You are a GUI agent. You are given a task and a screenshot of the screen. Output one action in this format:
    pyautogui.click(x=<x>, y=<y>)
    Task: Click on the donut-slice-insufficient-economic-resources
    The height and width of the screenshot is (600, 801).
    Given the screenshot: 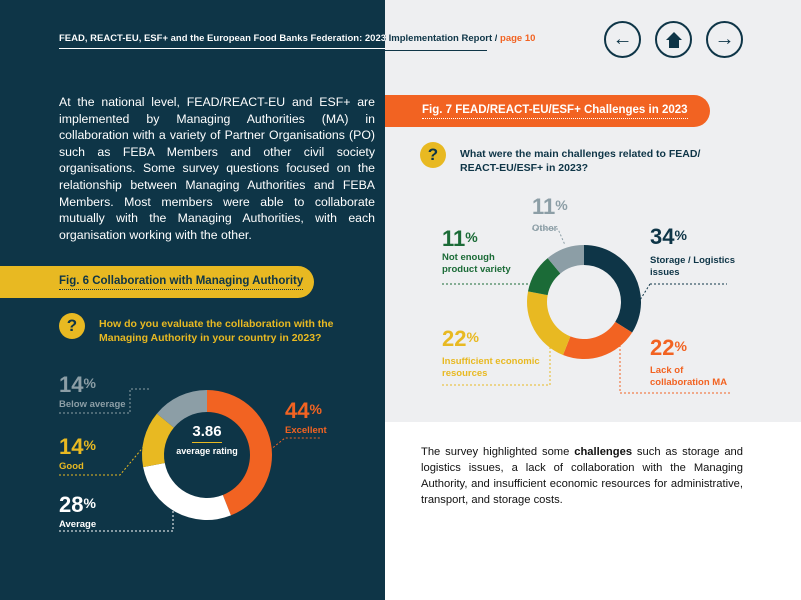 What is the action you would take?
    pyautogui.click(x=549, y=323)
    